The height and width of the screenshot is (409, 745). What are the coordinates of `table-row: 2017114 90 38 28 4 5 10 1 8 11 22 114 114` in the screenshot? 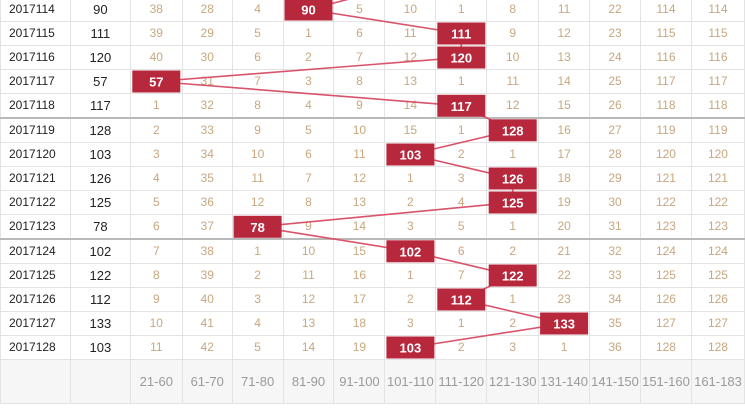 It's located at (372, 11).